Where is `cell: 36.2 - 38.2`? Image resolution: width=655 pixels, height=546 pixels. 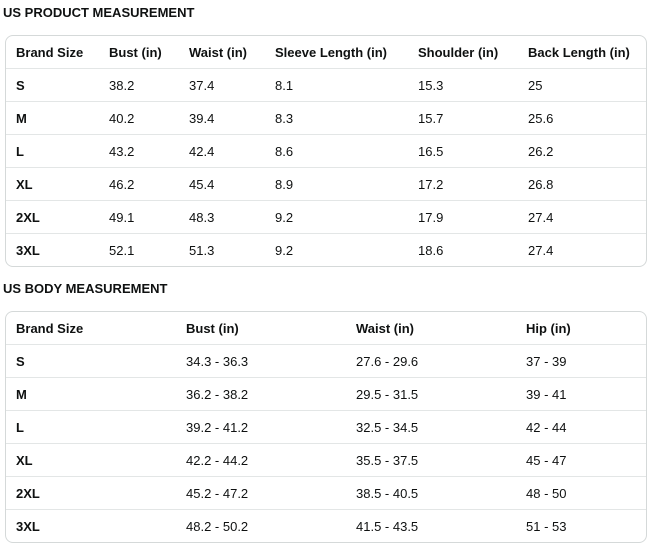 cell: 36.2 - 38.2 is located at coordinates (261, 394).